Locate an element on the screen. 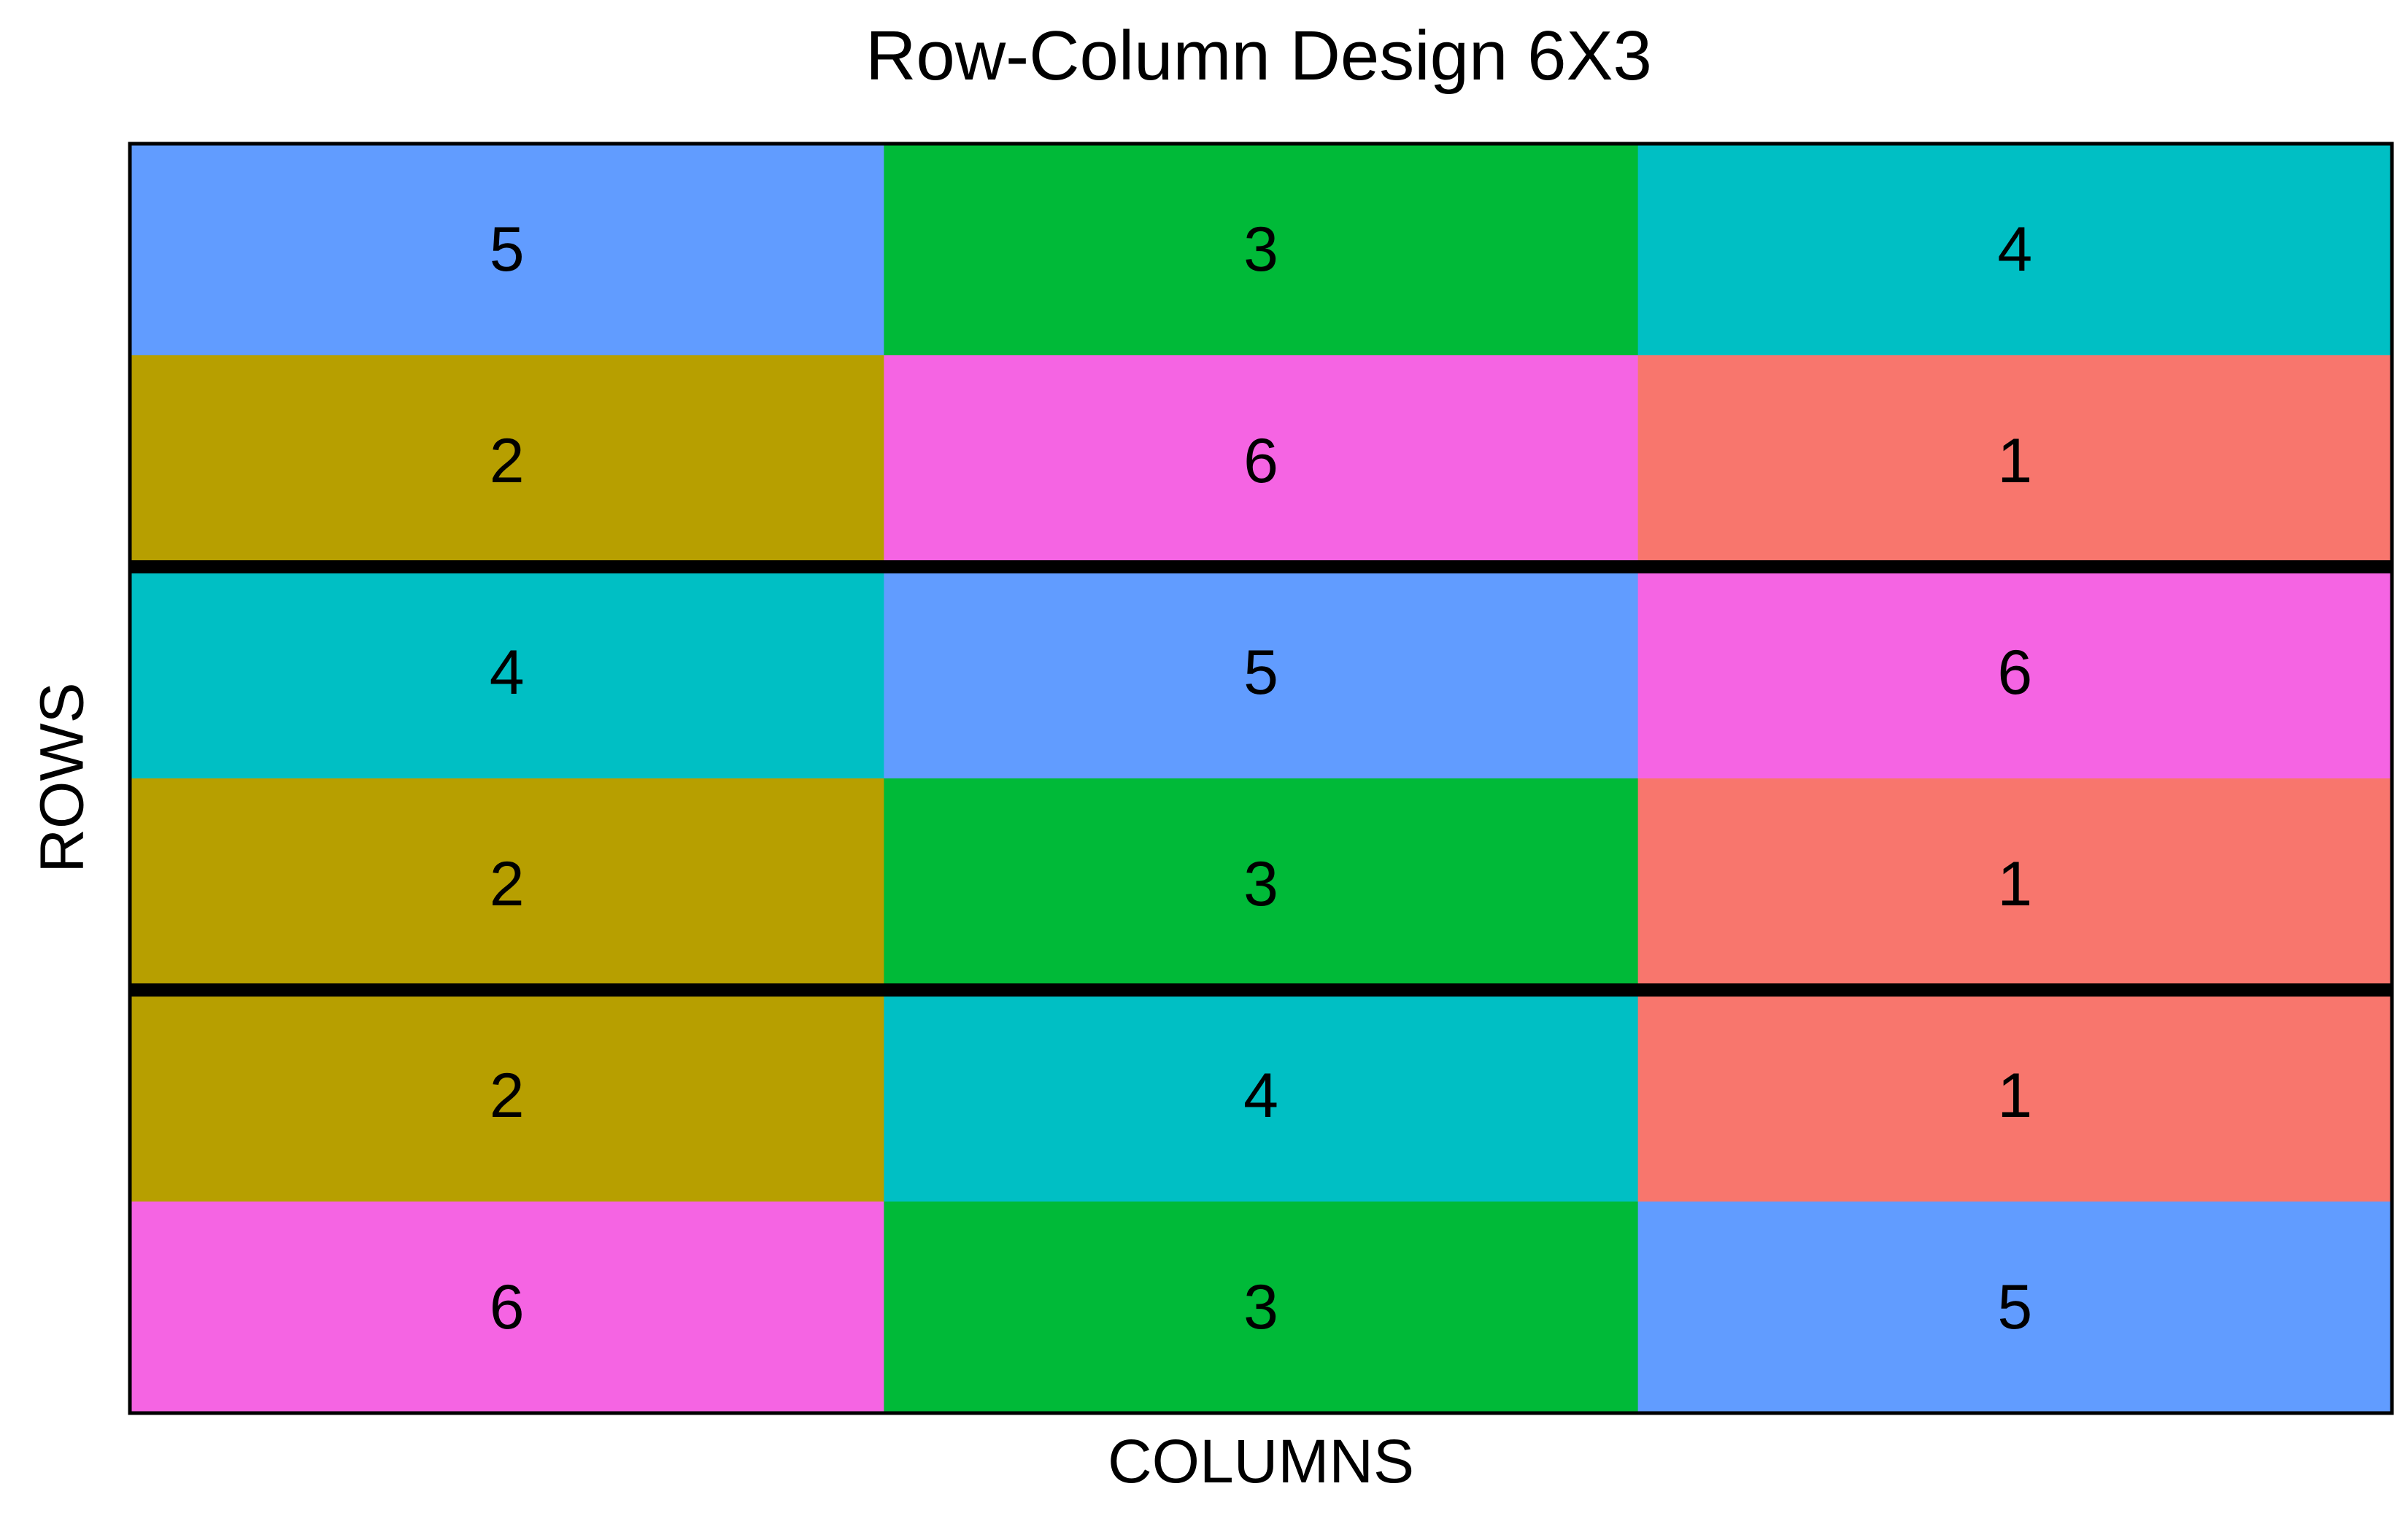  x-axis-label: COLUMNS is located at coordinates (1261, 1462).